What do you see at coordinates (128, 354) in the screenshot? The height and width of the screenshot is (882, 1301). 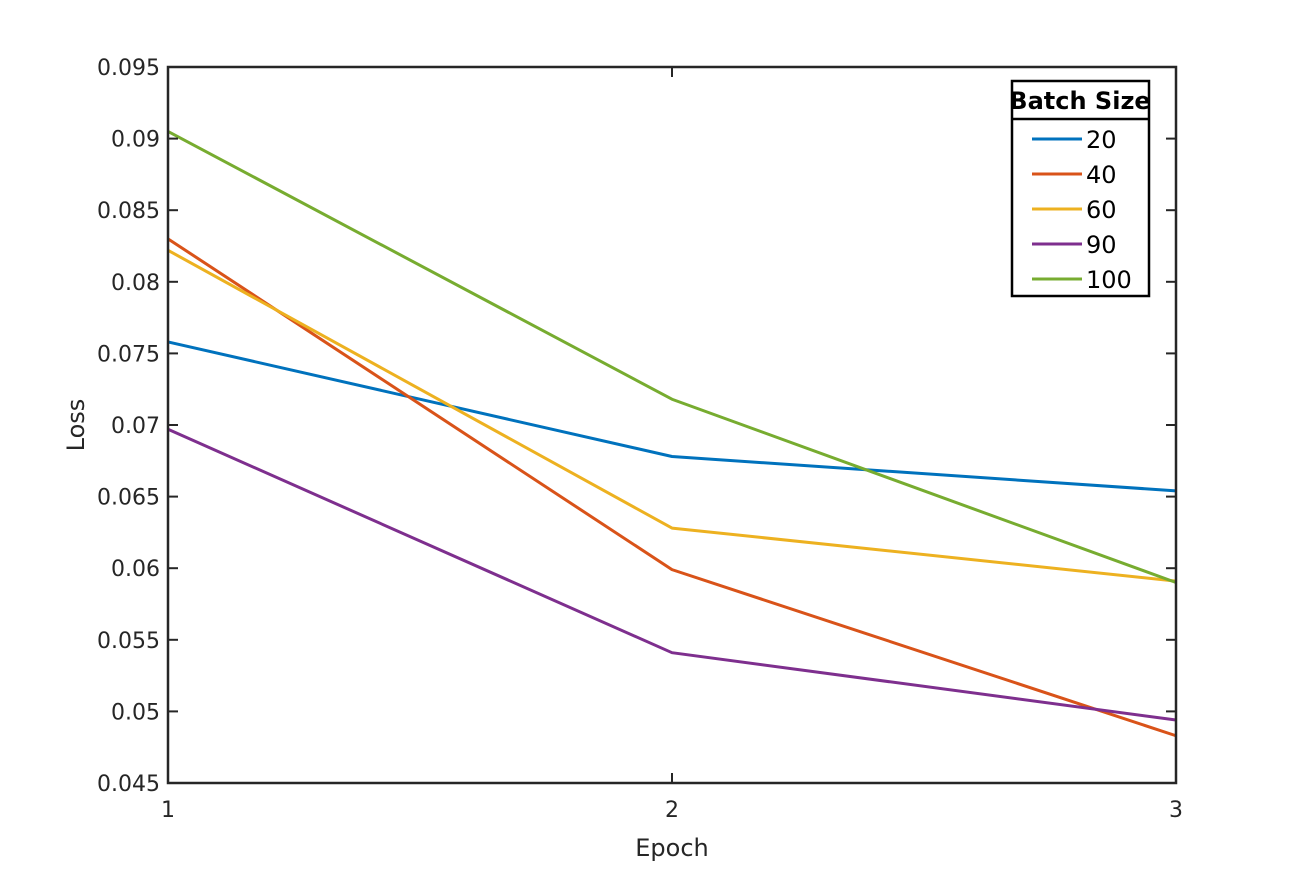 I see `y-tick-label: 0.075` at bounding box center [128, 354].